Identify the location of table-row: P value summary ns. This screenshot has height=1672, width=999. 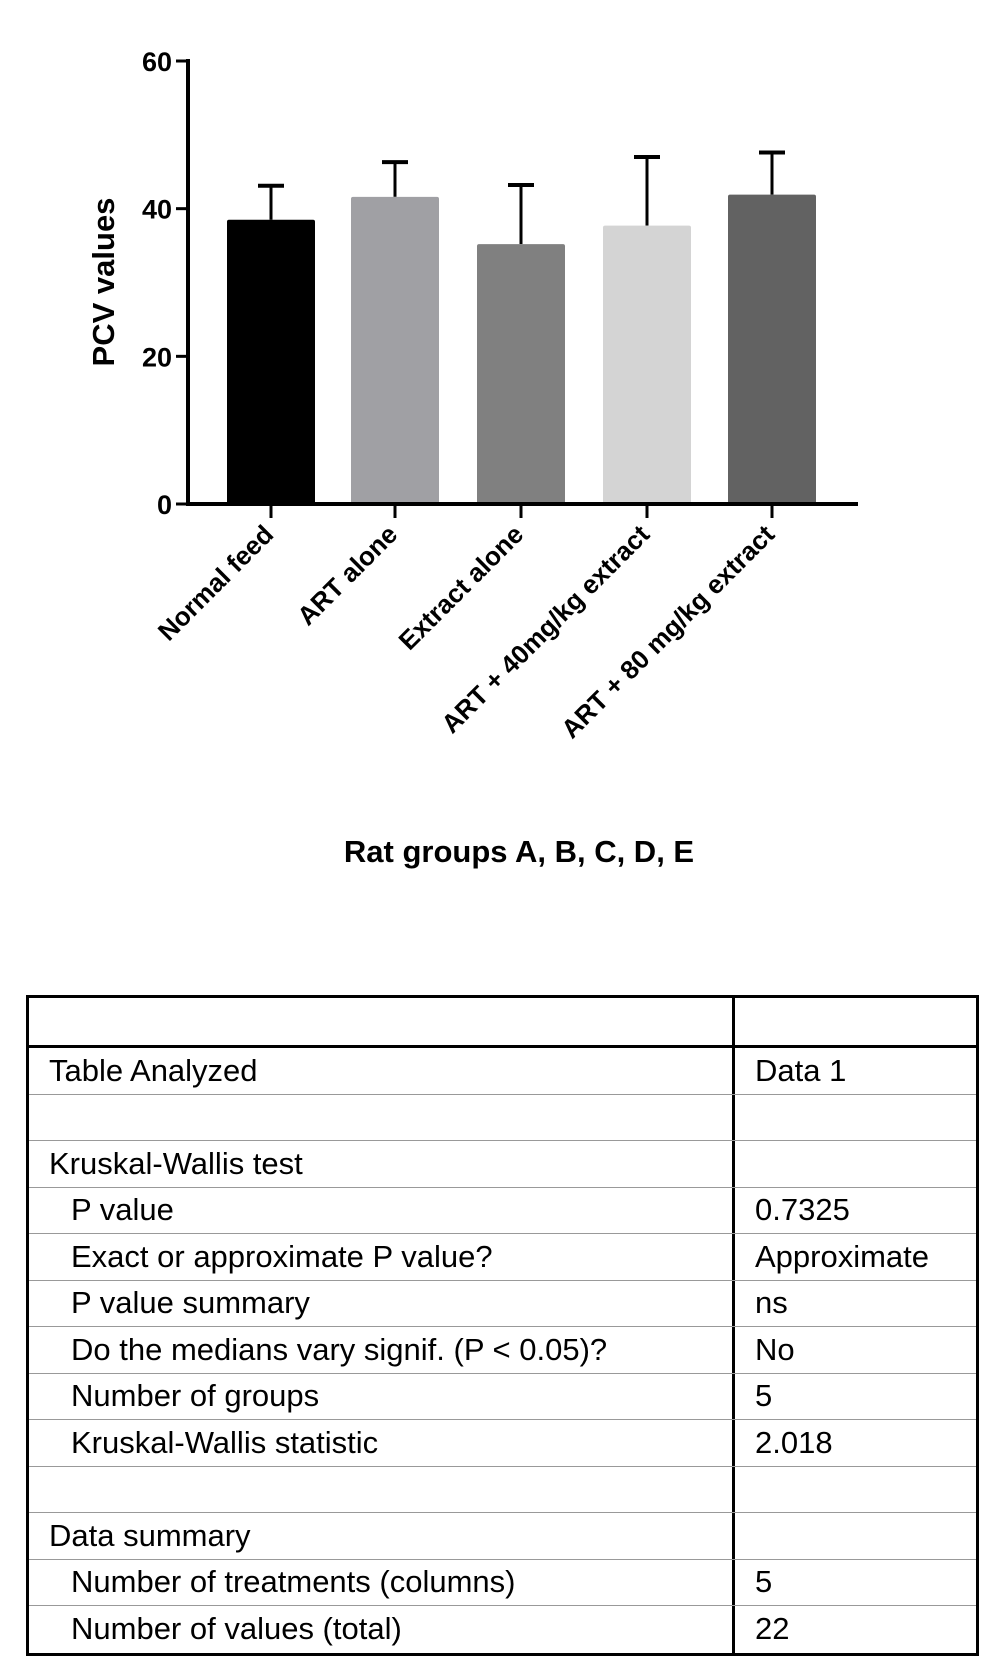
(502, 1303).